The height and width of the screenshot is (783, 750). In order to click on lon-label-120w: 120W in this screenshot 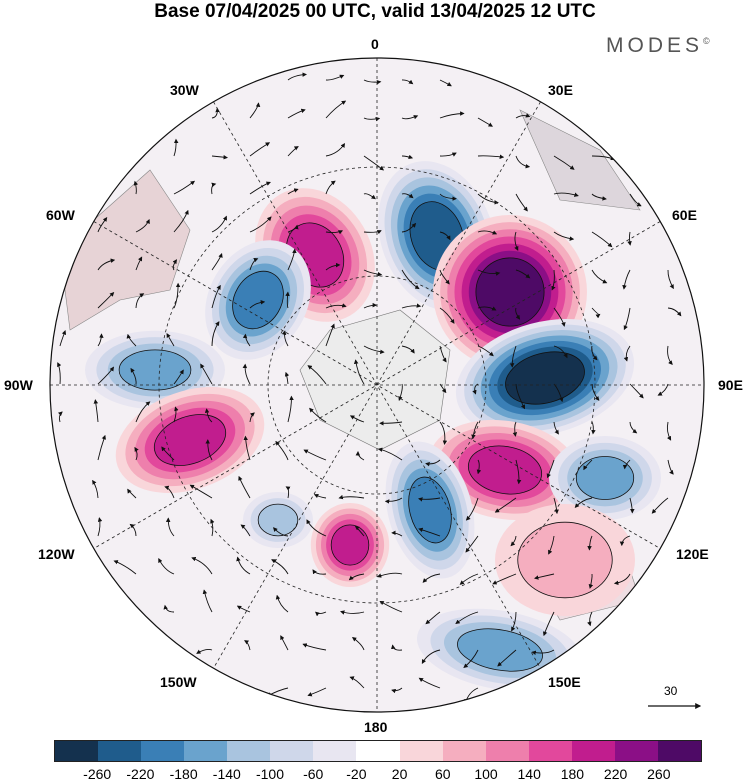, I will do `click(56, 554)`.